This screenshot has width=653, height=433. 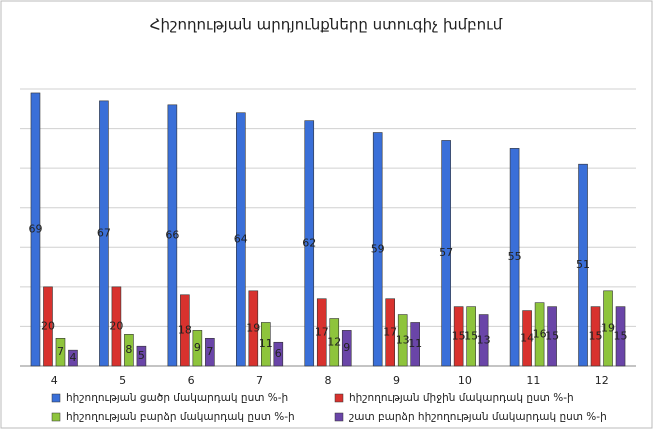 I want to click on data-label: 51, so click(x=583, y=264).